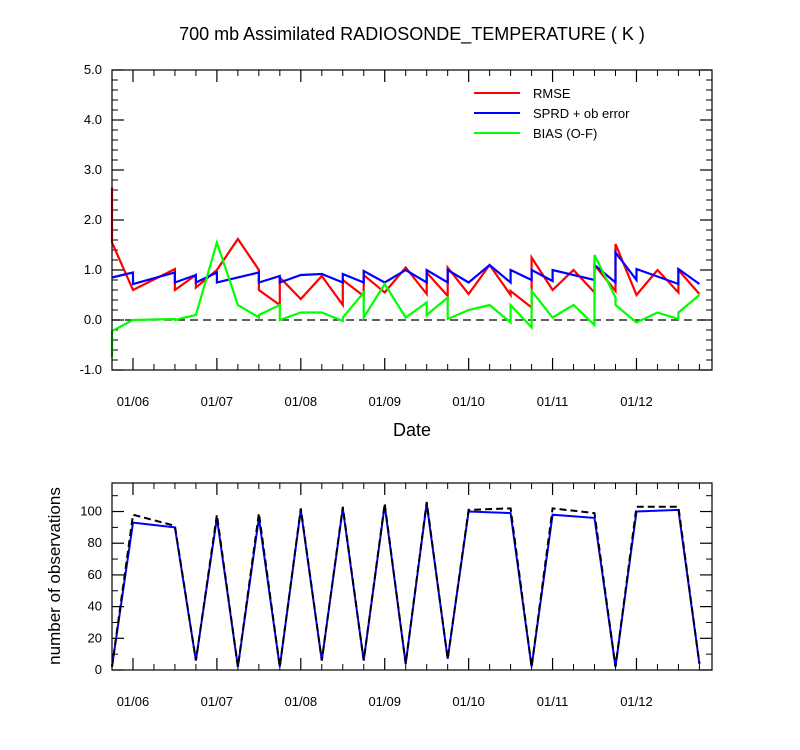 The width and height of the screenshot is (800, 750). I want to click on y-tick-label: 100, so click(91, 511).